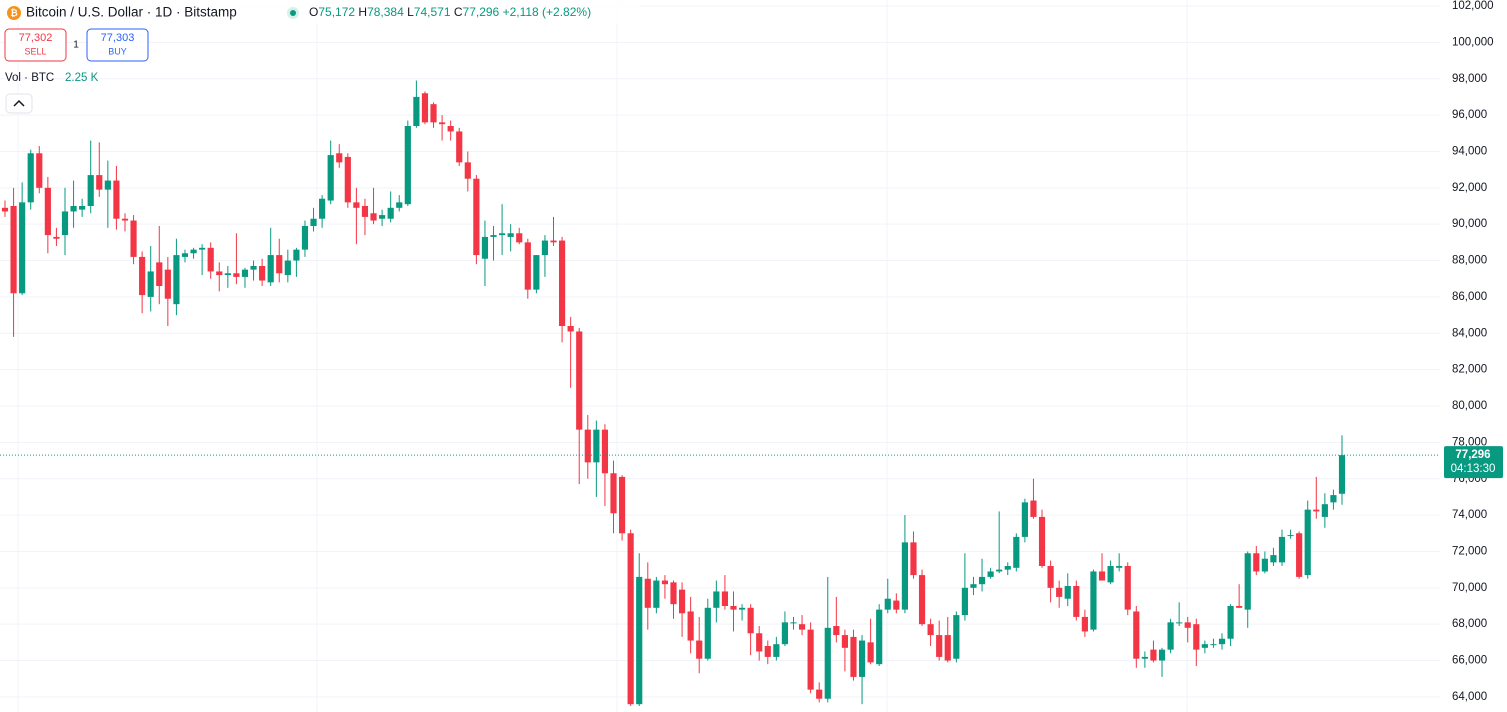 The height and width of the screenshot is (712, 1507). Describe the element at coordinates (432, 12) in the screenshot. I see `ohlc-value: 74,571` at that location.